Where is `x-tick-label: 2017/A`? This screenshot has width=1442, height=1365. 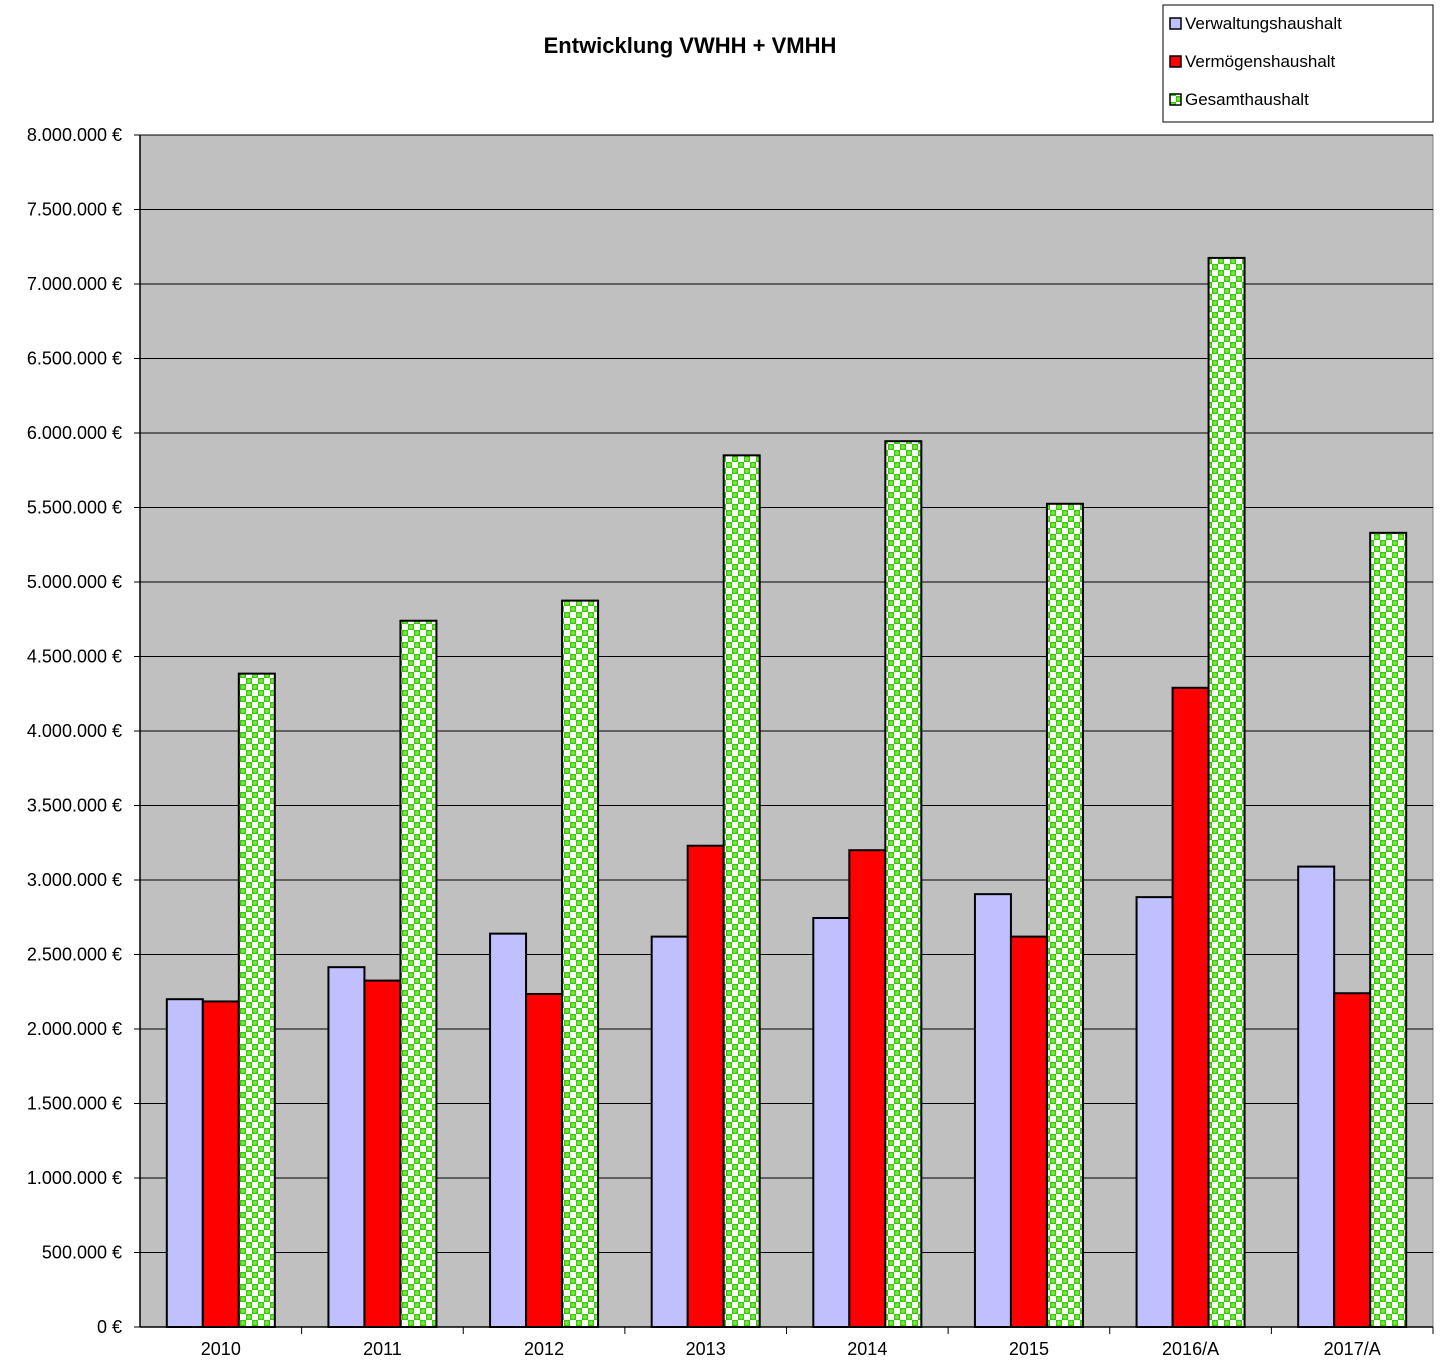
x-tick-label: 2017/A is located at coordinates (1352, 1349).